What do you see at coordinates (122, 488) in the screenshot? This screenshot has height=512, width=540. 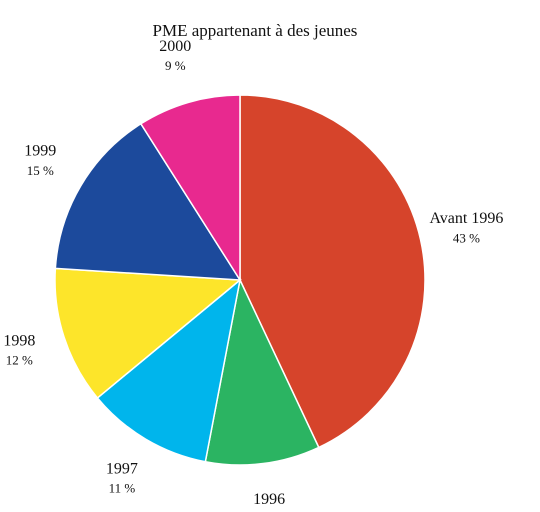 I see `slice-value-label: 11 %` at bounding box center [122, 488].